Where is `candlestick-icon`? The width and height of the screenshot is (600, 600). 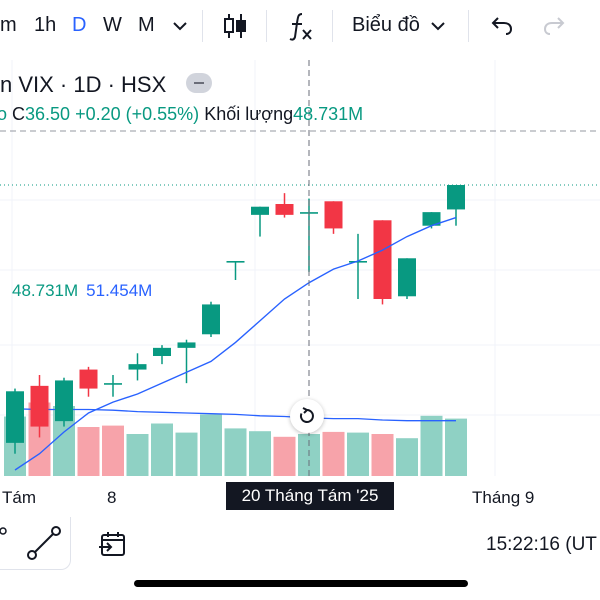 candlestick-icon is located at coordinates (235, 26).